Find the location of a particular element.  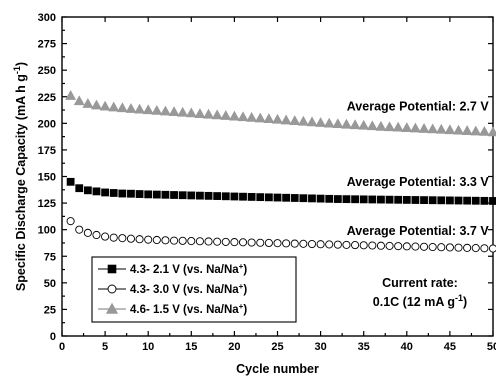

x-tick-label: 20 is located at coordinates (234, 347).